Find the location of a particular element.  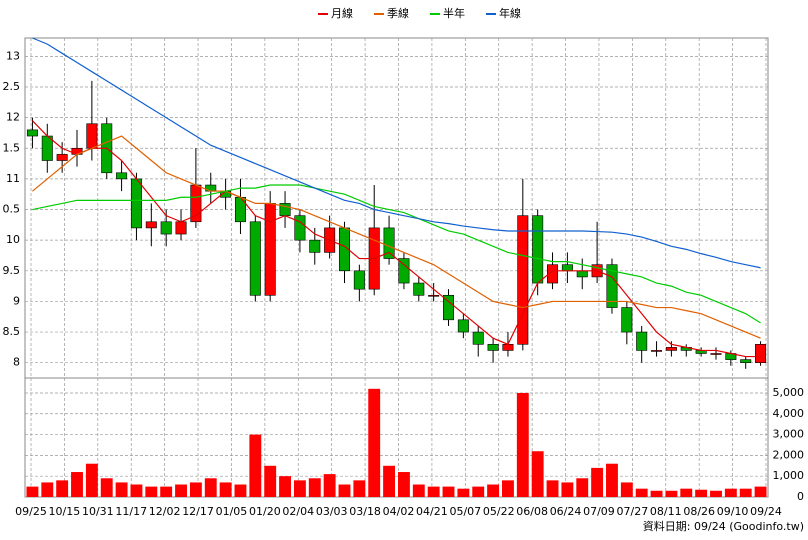

x-tick-label: 12/02 is located at coordinates (165, 511).